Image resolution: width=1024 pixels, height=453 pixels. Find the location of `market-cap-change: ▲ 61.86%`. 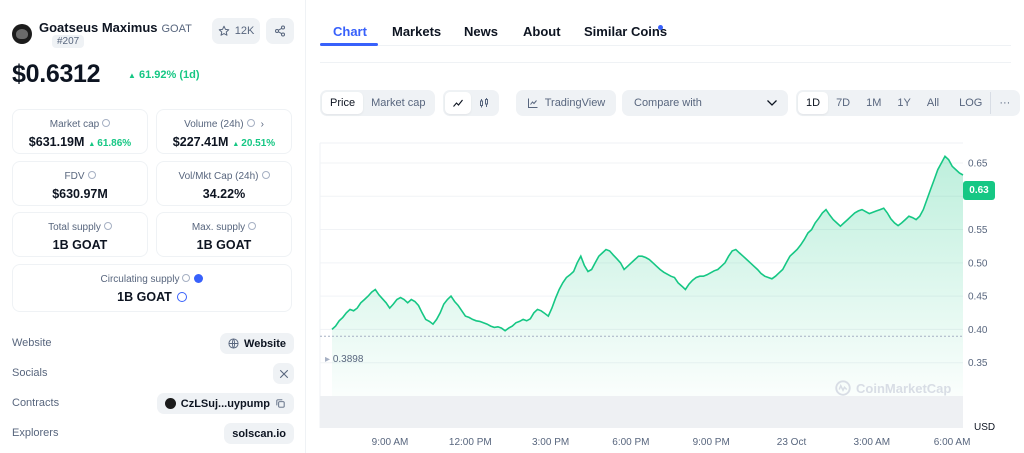

market-cap-change: ▲ 61.86% is located at coordinates (109, 143).